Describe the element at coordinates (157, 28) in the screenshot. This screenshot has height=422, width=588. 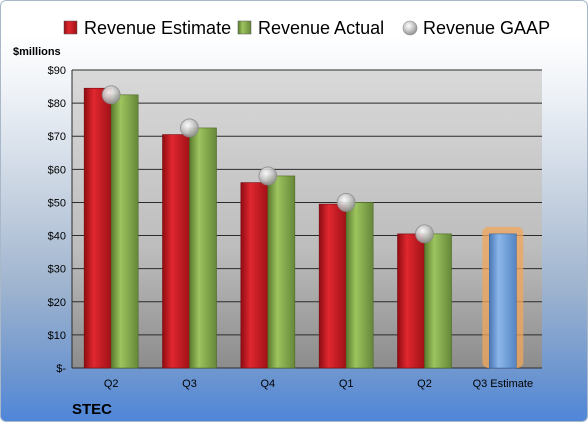
I see `legend-label: Revenue Estimate` at that location.